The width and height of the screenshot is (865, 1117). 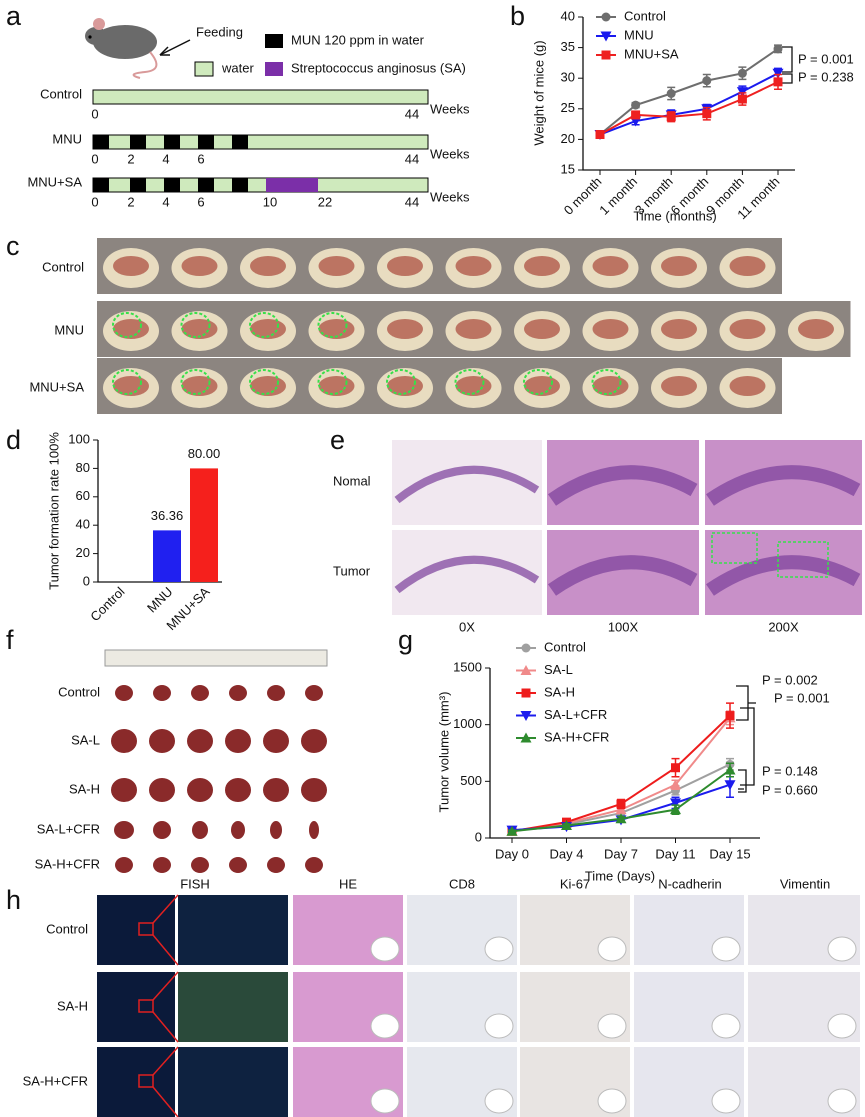 I want to click on y-tick-label: 0, so click(x=478, y=836).